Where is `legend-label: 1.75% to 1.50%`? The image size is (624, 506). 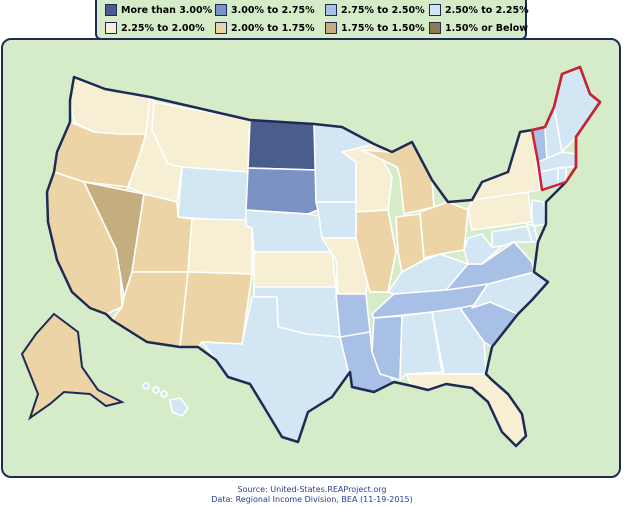
legend-label: 1.75% to 1.50% is located at coordinates (383, 28).